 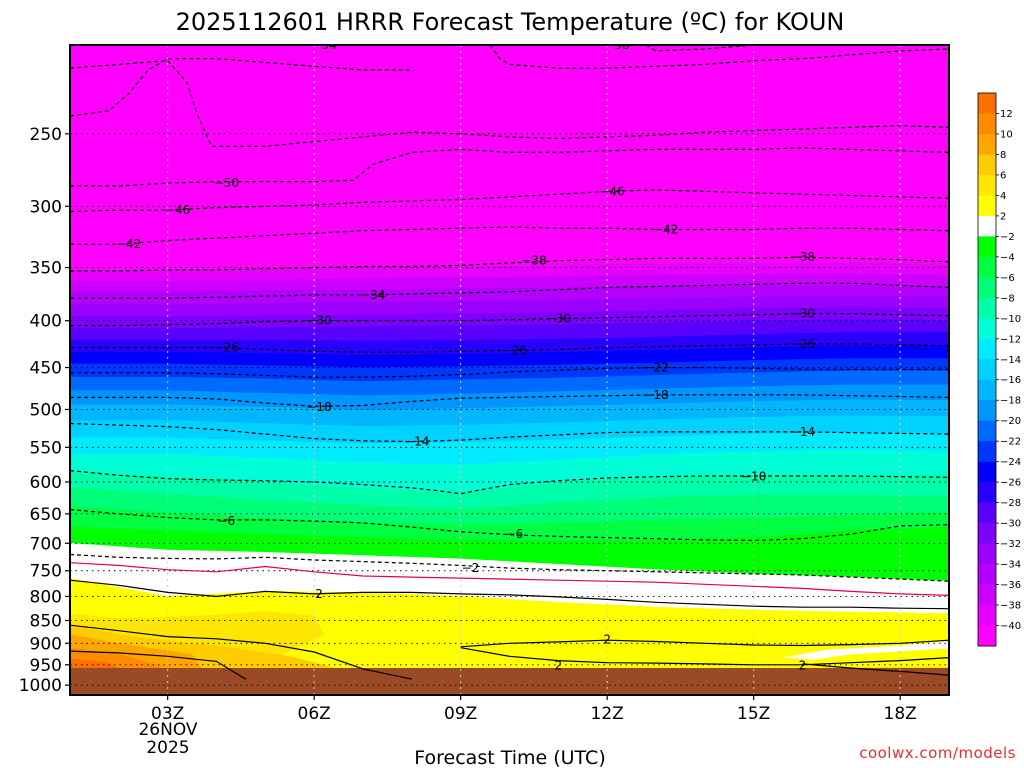 What do you see at coordinates (46, 448) in the screenshot?
I see `y-tick-label: 550` at bounding box center [46, 448].